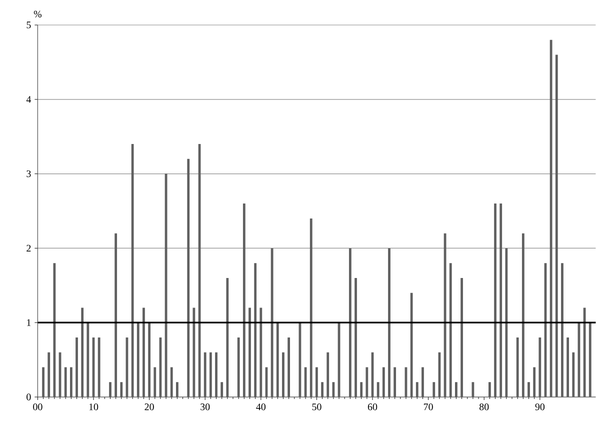  Describe the element at coordinates (29, 99) in the screenshot. I see `y-tick-label: 4` at that location.